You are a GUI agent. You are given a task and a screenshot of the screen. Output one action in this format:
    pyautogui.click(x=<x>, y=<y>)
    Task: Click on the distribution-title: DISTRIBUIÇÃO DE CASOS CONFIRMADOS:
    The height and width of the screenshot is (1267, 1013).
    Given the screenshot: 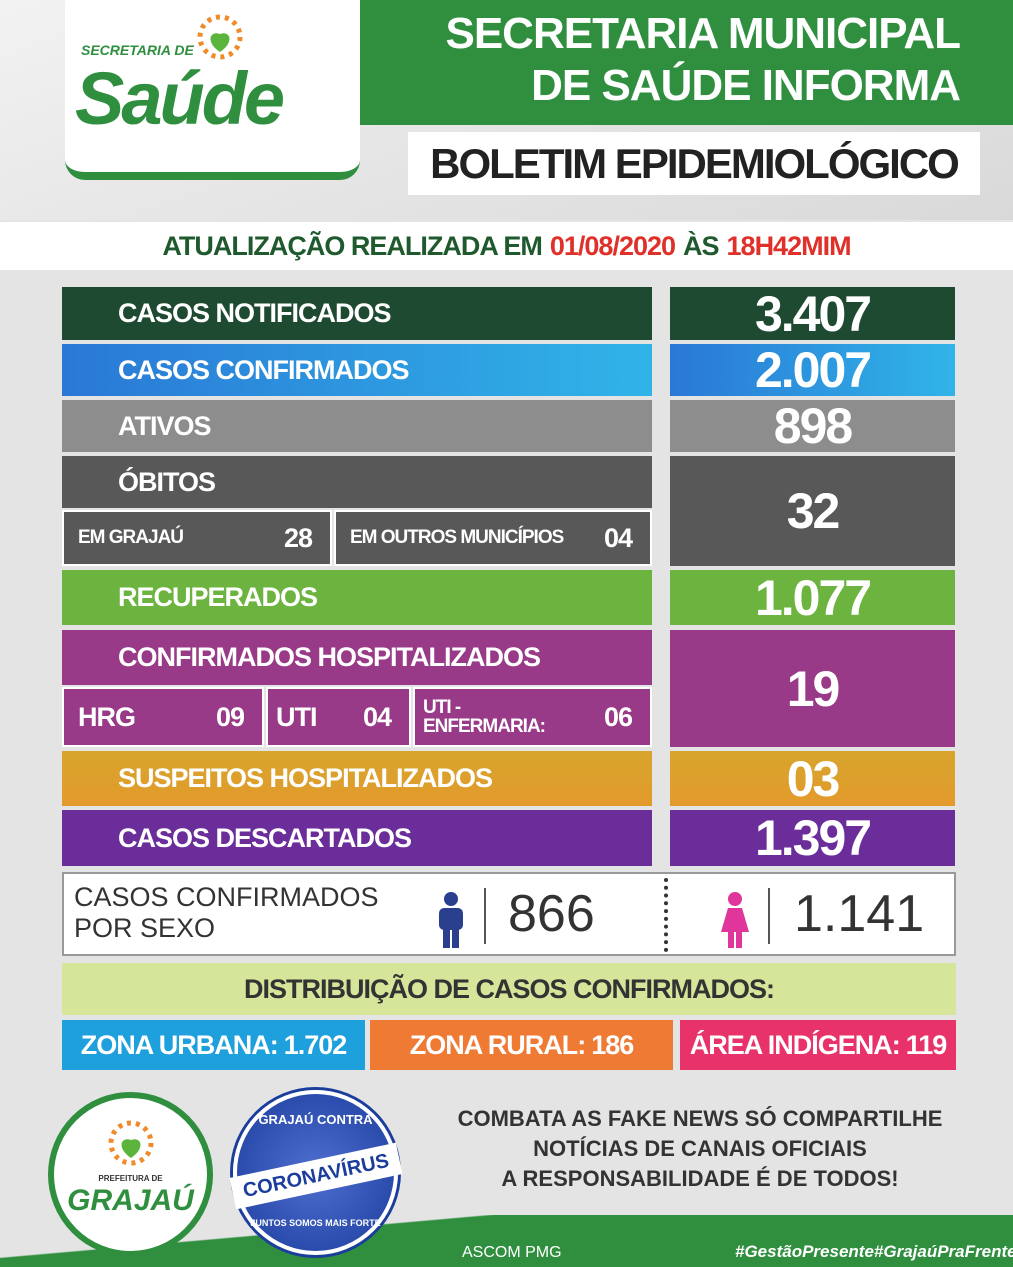 What is the action you would take?
    pyautogui.click(x=509, y=989)
    